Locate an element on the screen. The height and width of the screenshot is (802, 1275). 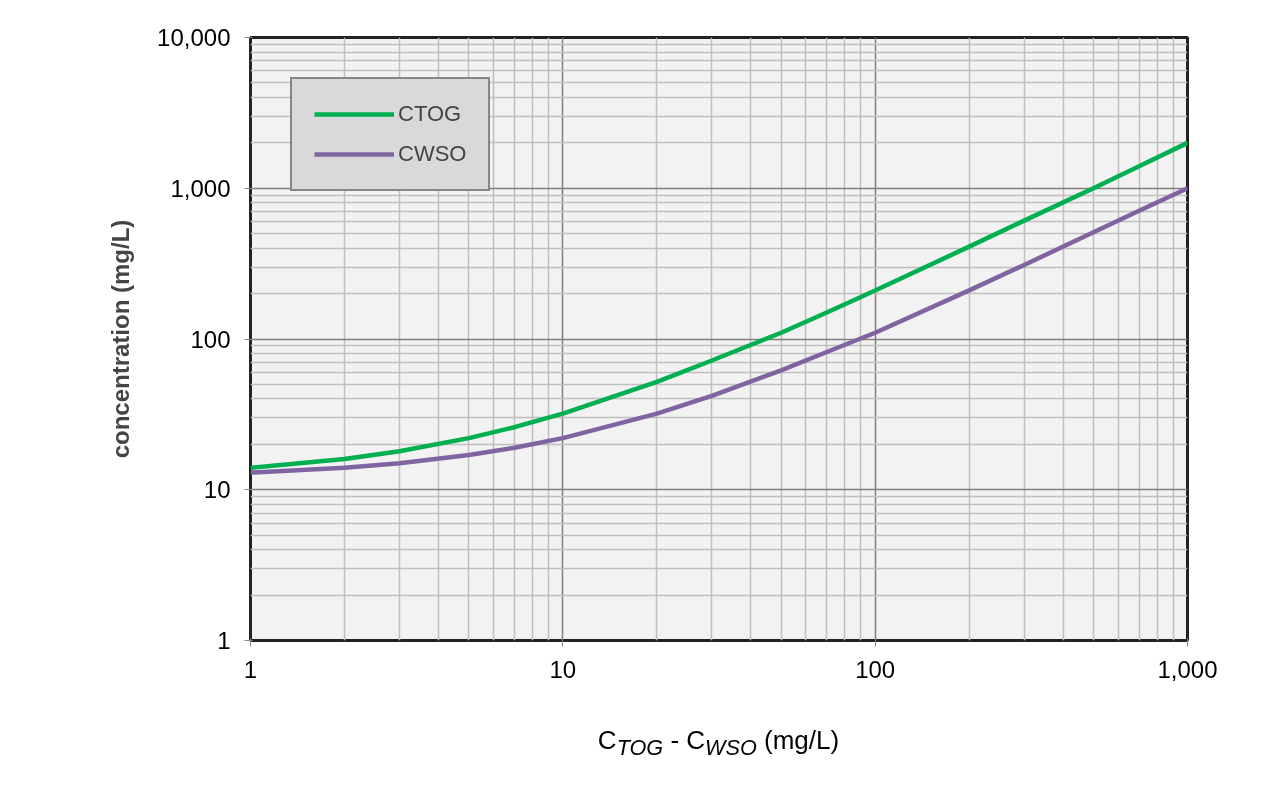
x-tick-label: 1 is located at coordinates (250, 669).